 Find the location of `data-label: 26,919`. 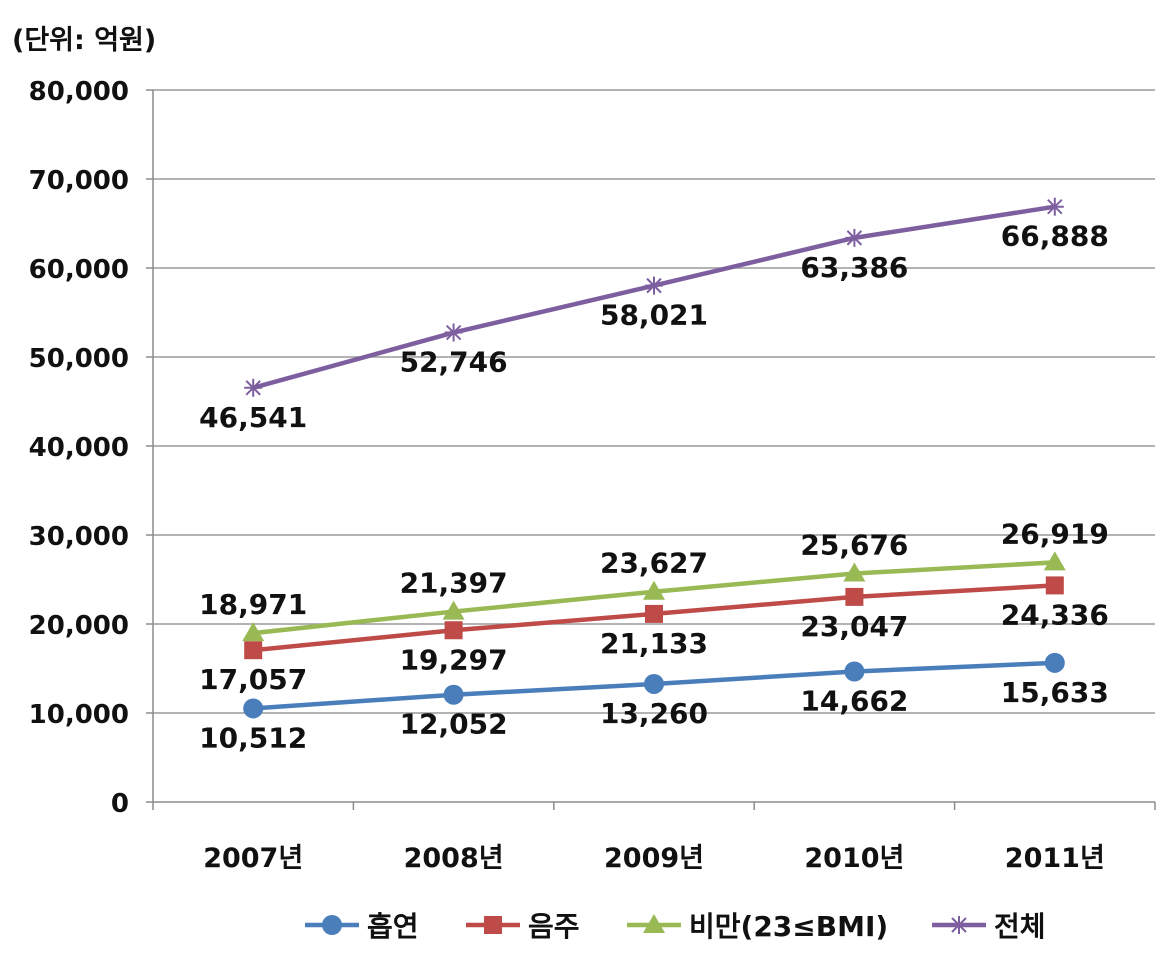

data-label: 26,919 is located at coordinates (1055, 533).